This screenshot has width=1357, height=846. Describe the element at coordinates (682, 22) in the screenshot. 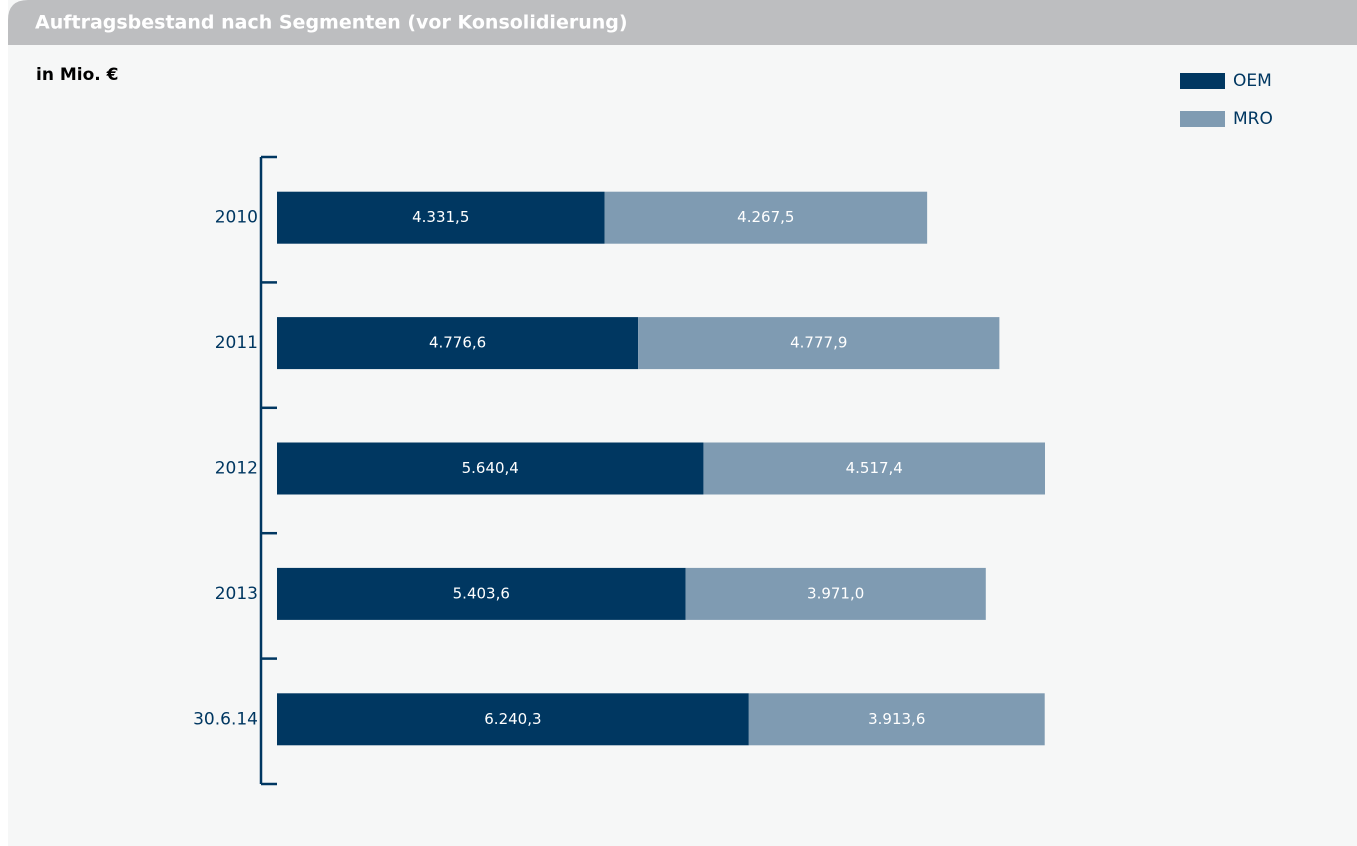

I see `header-bar` at that location.